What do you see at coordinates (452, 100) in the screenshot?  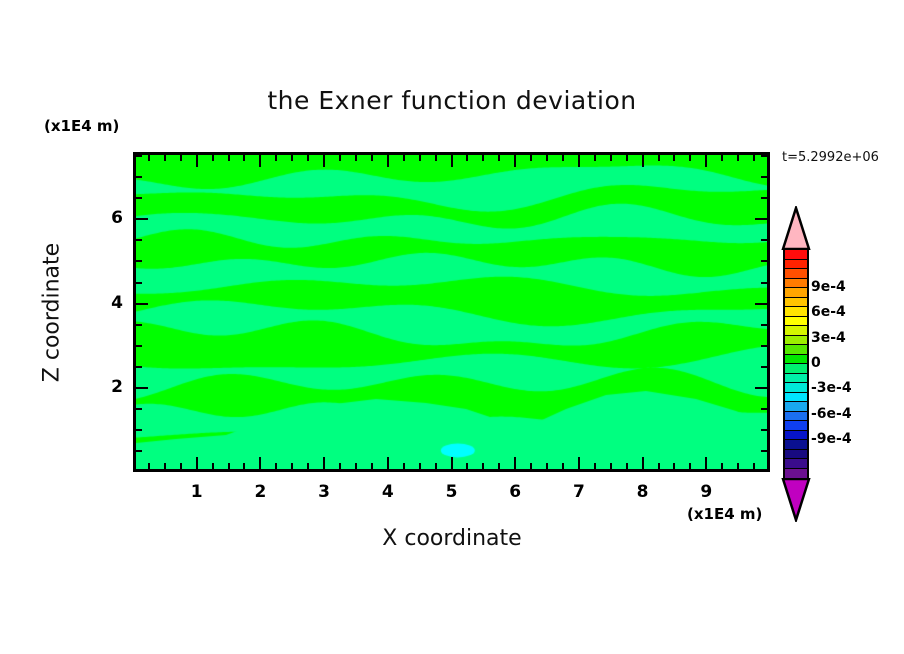 I see `page-title: the Exner function deviation` at bounding box center [452, 100].